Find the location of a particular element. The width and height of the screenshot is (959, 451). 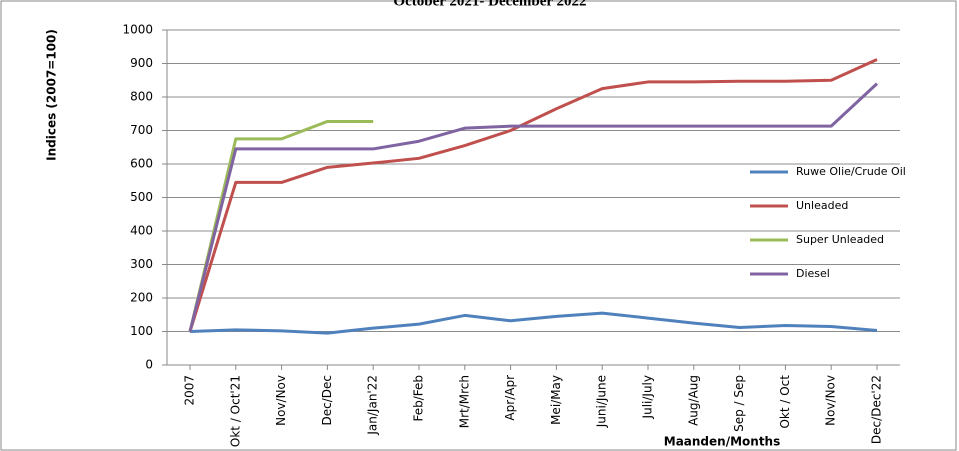

y-tick-label: 400 is located at coordinates (141, 231).